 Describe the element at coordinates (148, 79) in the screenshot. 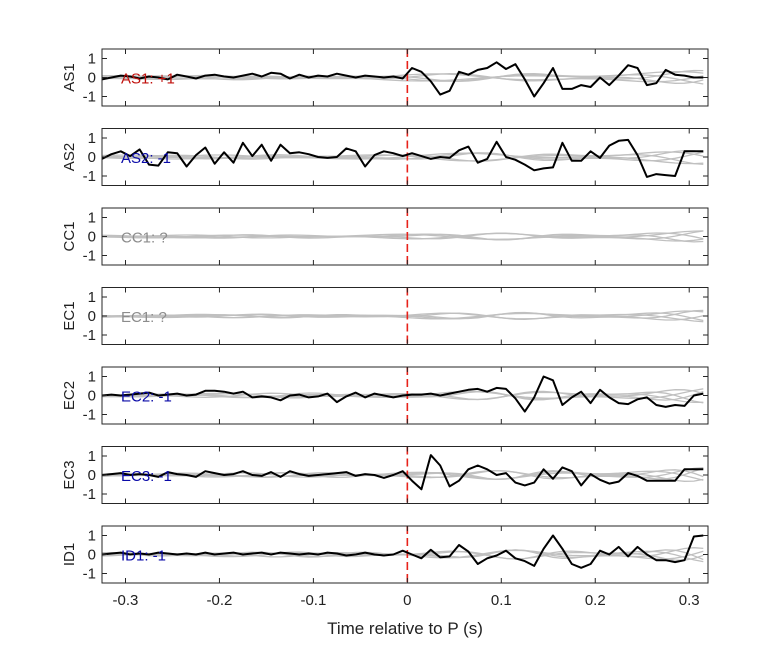

I see `polarity-annotation: AS1: +1` at that location.